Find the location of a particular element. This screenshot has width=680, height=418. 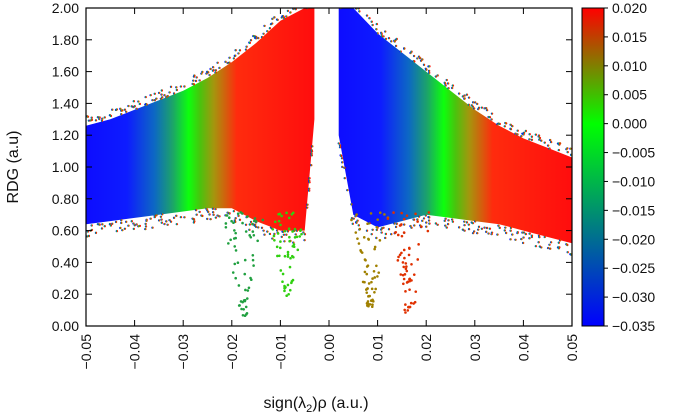

x-tick-label: −0.05 is located at coordinates (86, 352).